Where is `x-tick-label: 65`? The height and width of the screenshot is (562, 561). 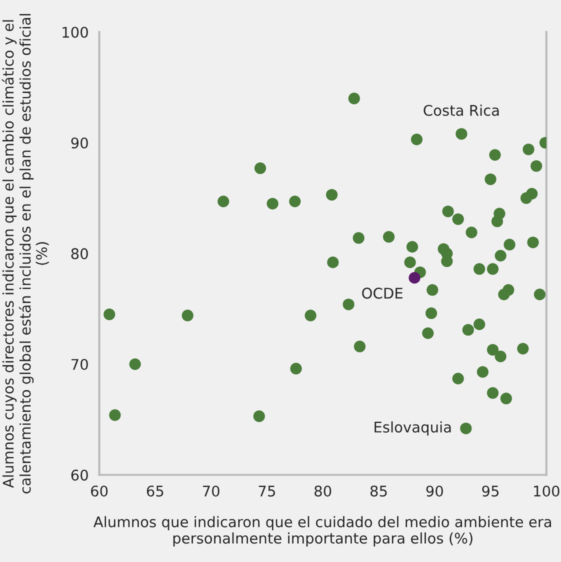
x-tick-label: 65 is located at coordinates (155, 491).